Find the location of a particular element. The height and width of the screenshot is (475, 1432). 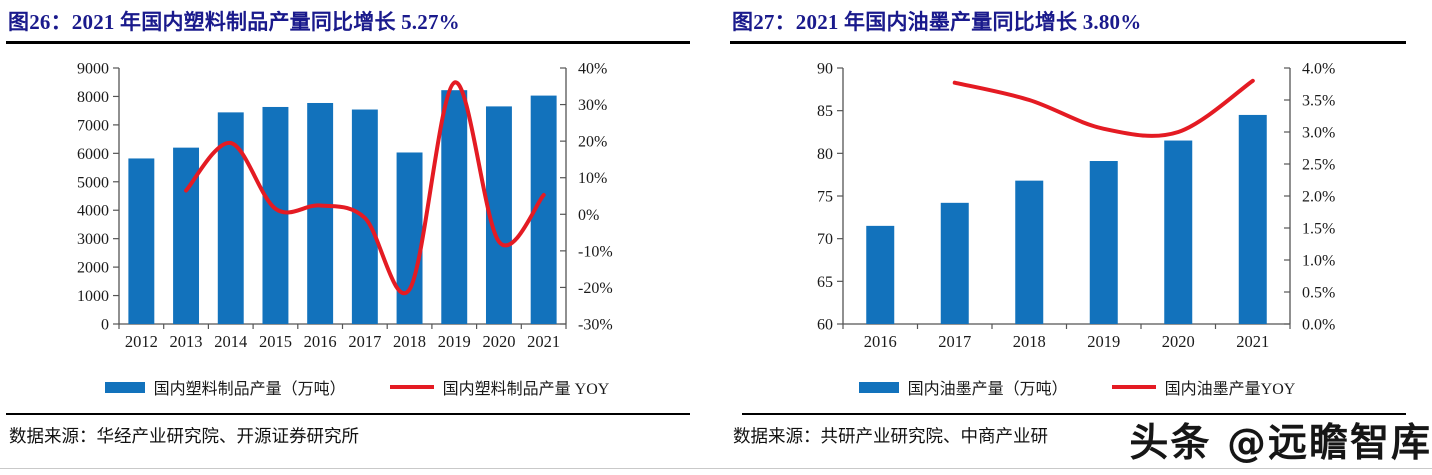

svg-text: 75 is located at coordinates (825, 197).